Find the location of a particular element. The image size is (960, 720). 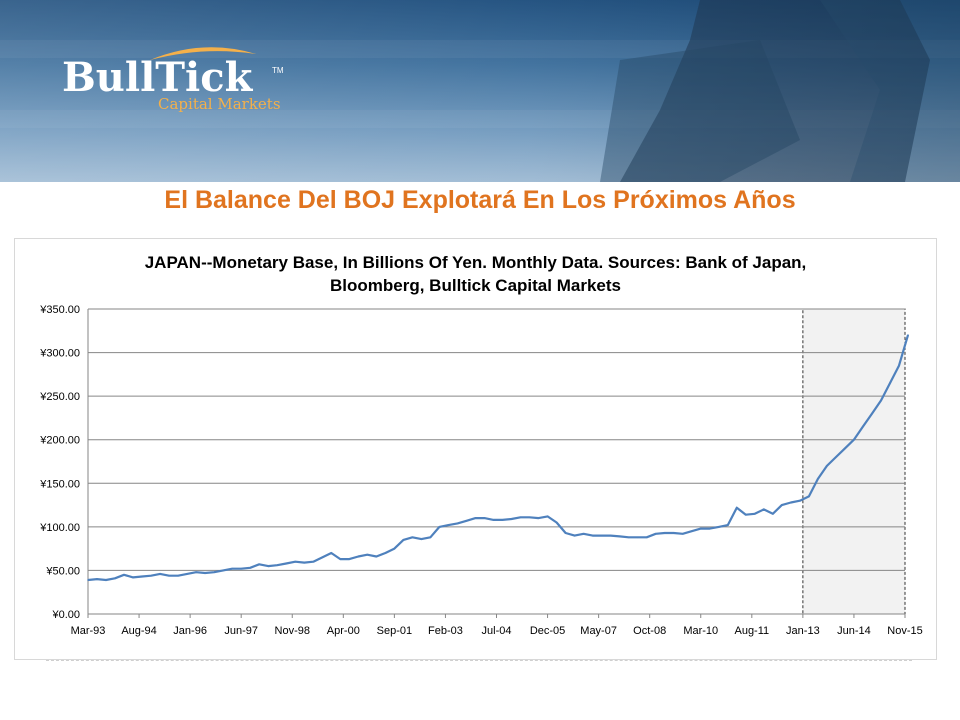

x-tick-label: Mar-93 is located at coordinates (88, 631).